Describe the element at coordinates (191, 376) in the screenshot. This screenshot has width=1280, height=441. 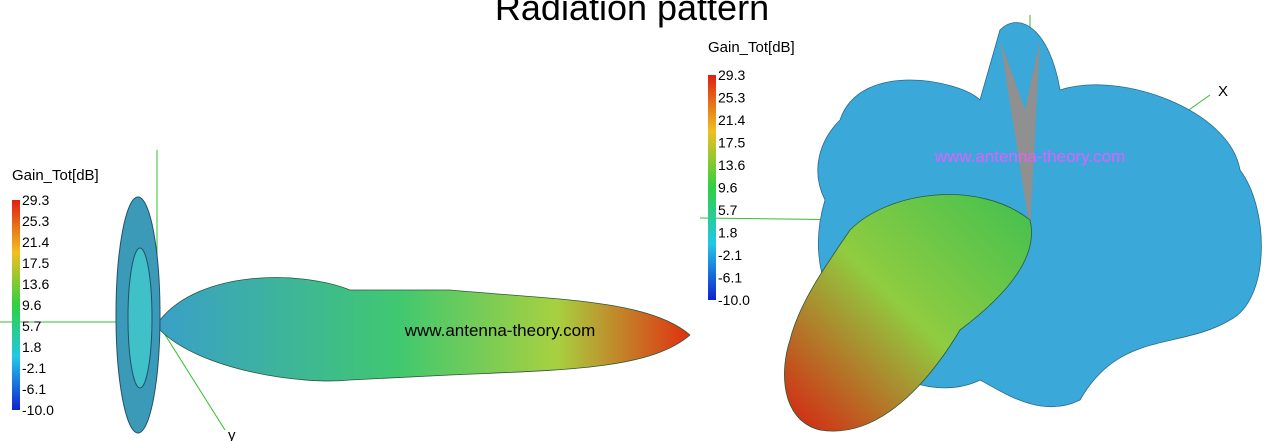
I see `axis-line` at that location.